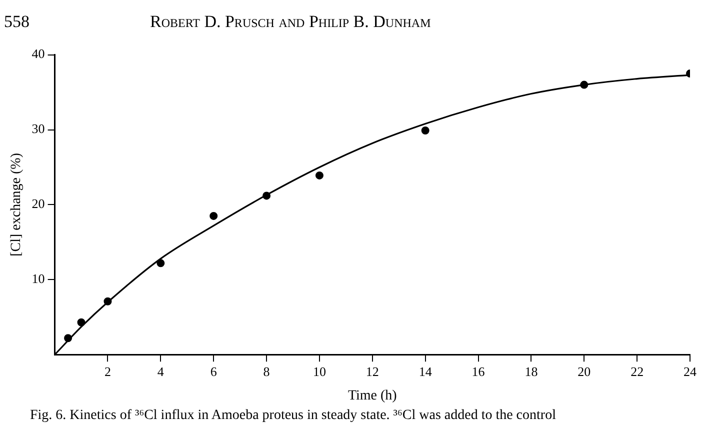 This screenshot has height=444, width=707. What do you see at coordinates (479, 371) in the screenshot?
I see `x-tick-label: 16` at bounding box center [479, 371].